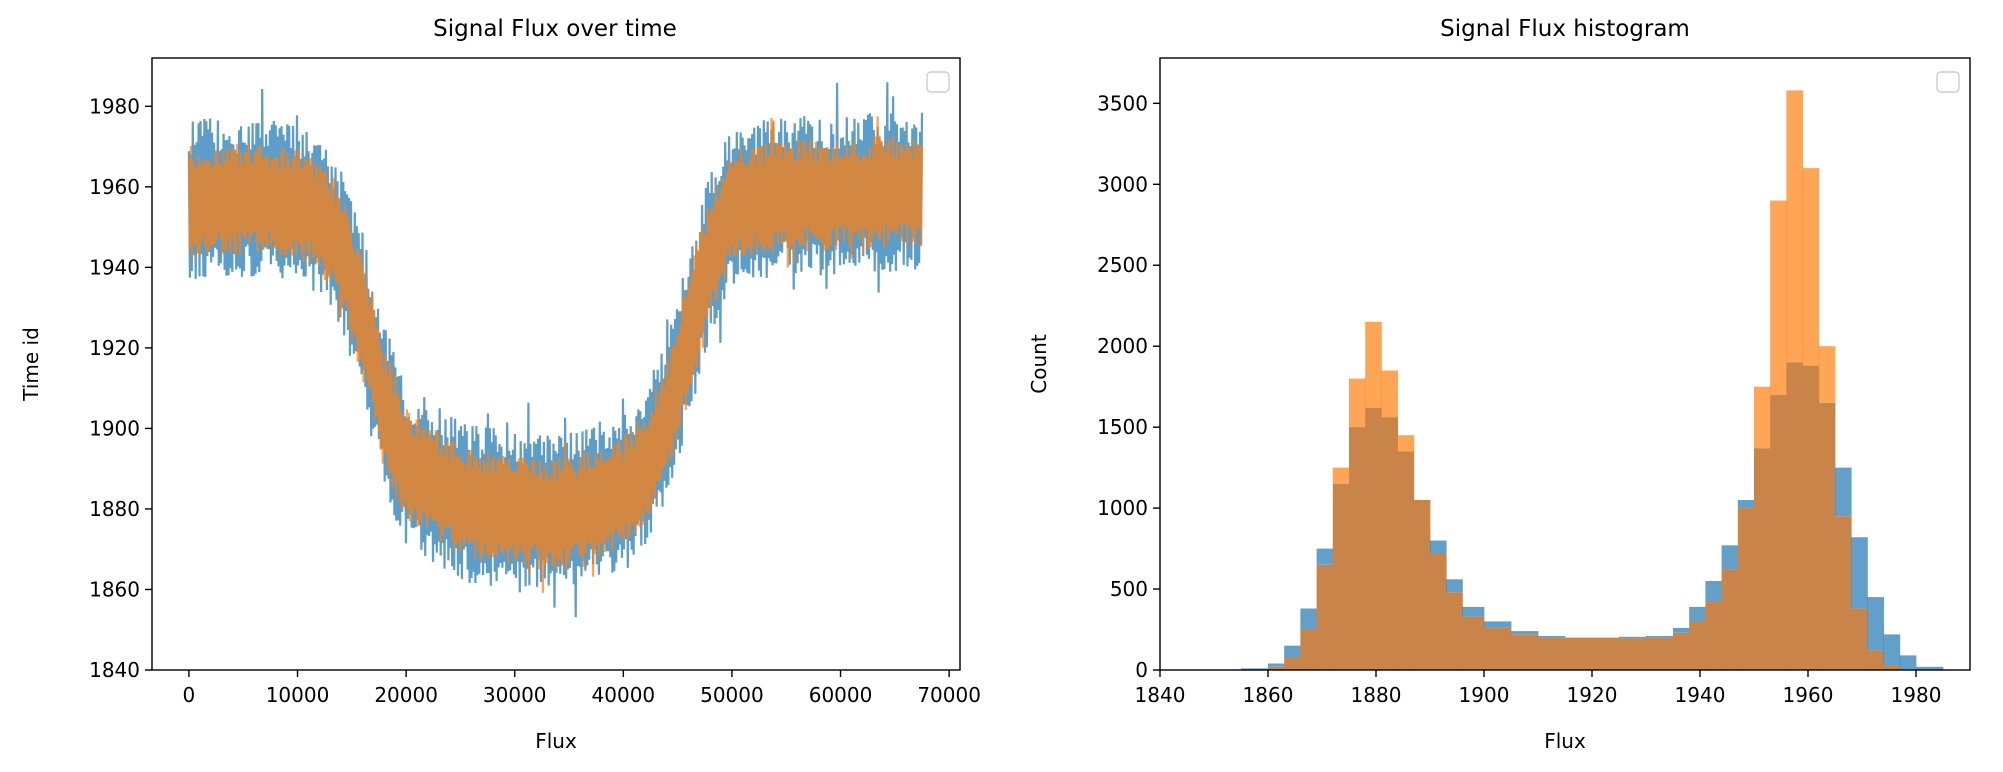 The height and width of the screenshot is (772, 2003). Describe the element at coordinates (1122, 265) in the screenshot. I see `y-tick-label: 2500` at that location.